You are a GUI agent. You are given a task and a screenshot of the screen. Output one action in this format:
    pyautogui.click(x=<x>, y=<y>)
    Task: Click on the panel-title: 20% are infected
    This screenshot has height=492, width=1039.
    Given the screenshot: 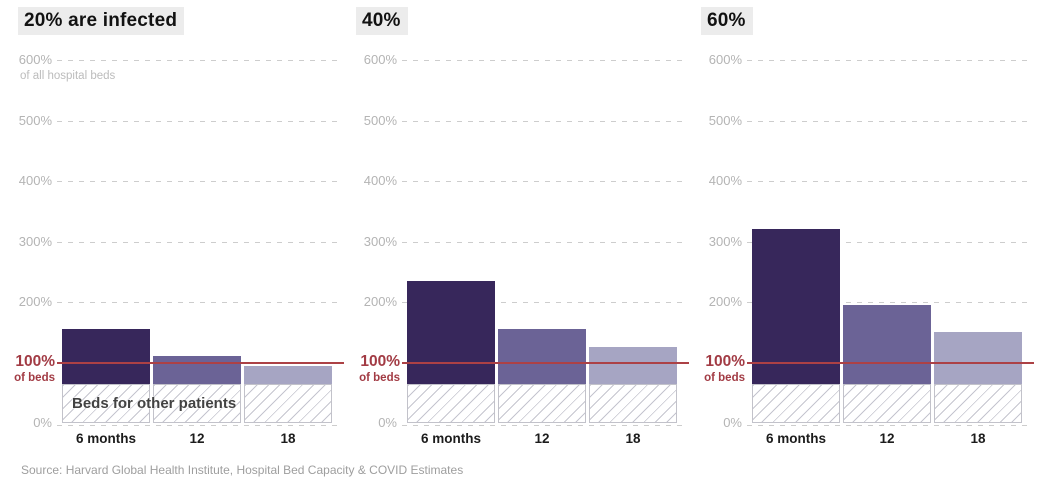 What is the action you would take?
    pyautogui.click(x=101, y=21)
    